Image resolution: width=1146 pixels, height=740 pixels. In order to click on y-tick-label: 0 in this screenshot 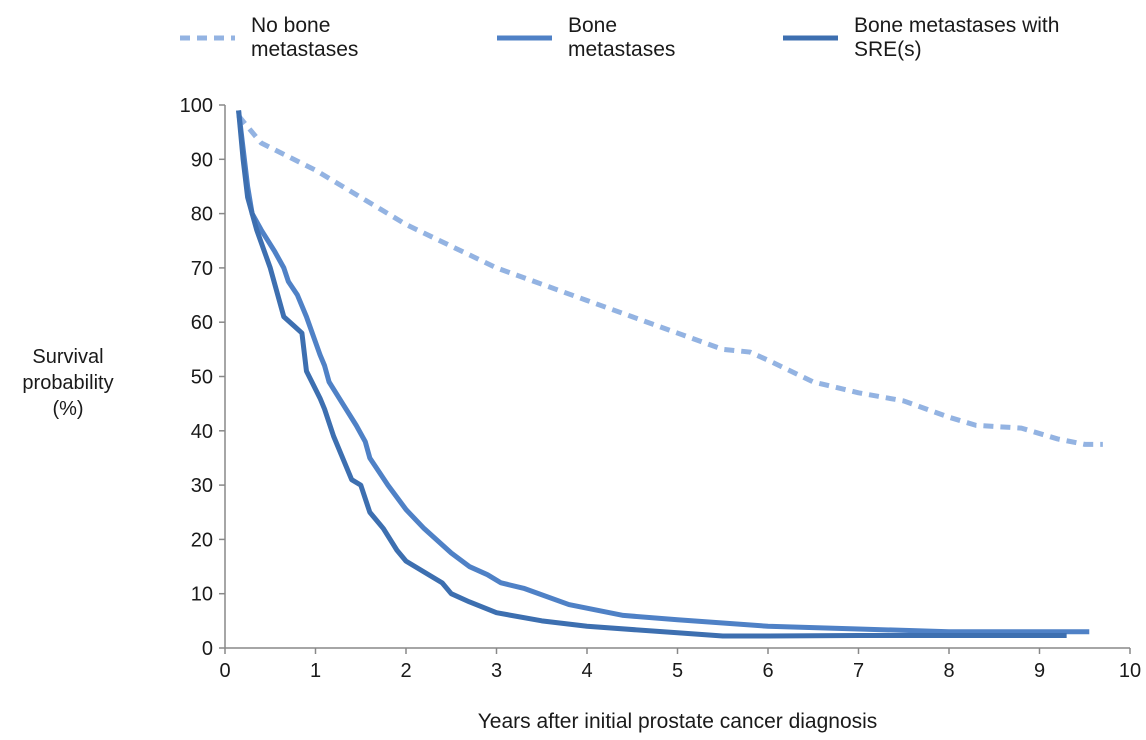, I will do `click(207, 649)`.